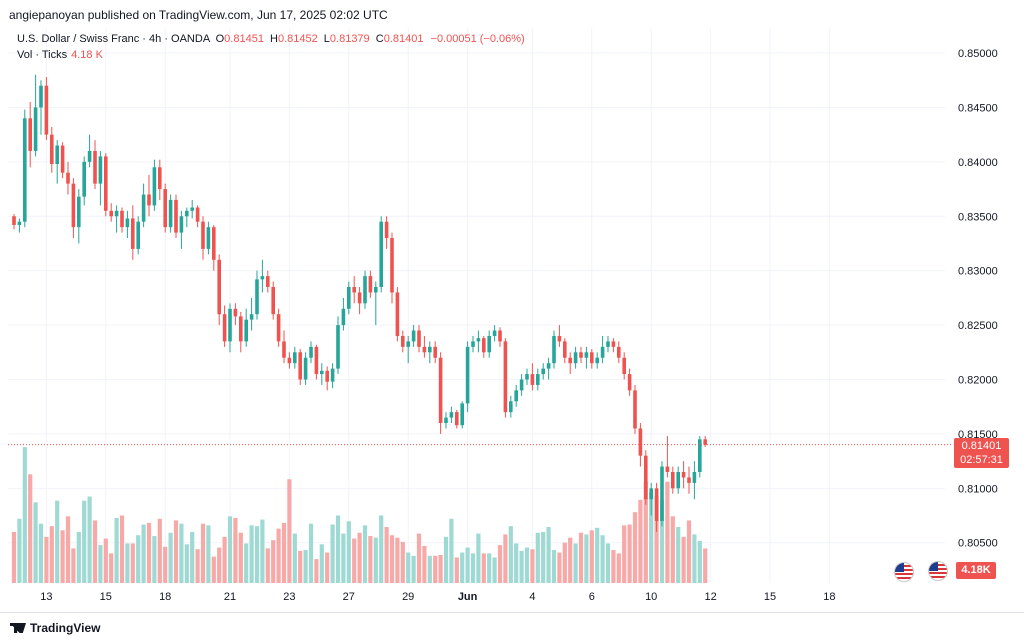 This screenshot has height=643, width=1024. I want to click on y-tick-label: 0.84500, so click(978, 108).